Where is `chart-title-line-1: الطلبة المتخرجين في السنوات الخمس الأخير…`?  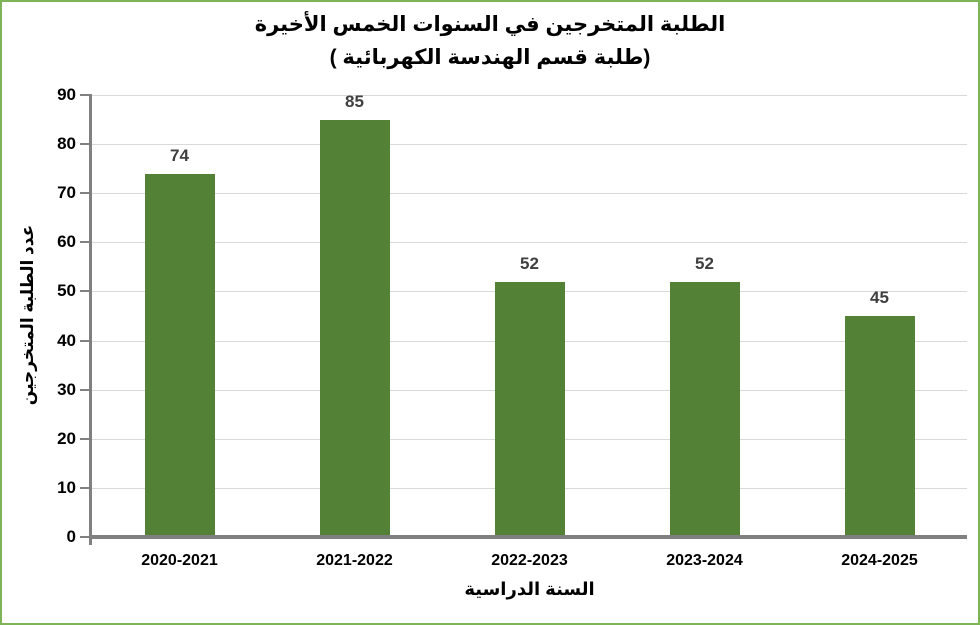 chart-title-line-1: الطلبة المتخرجين في السنوات الخمس الأخير… is located at coordinates (490, 24).